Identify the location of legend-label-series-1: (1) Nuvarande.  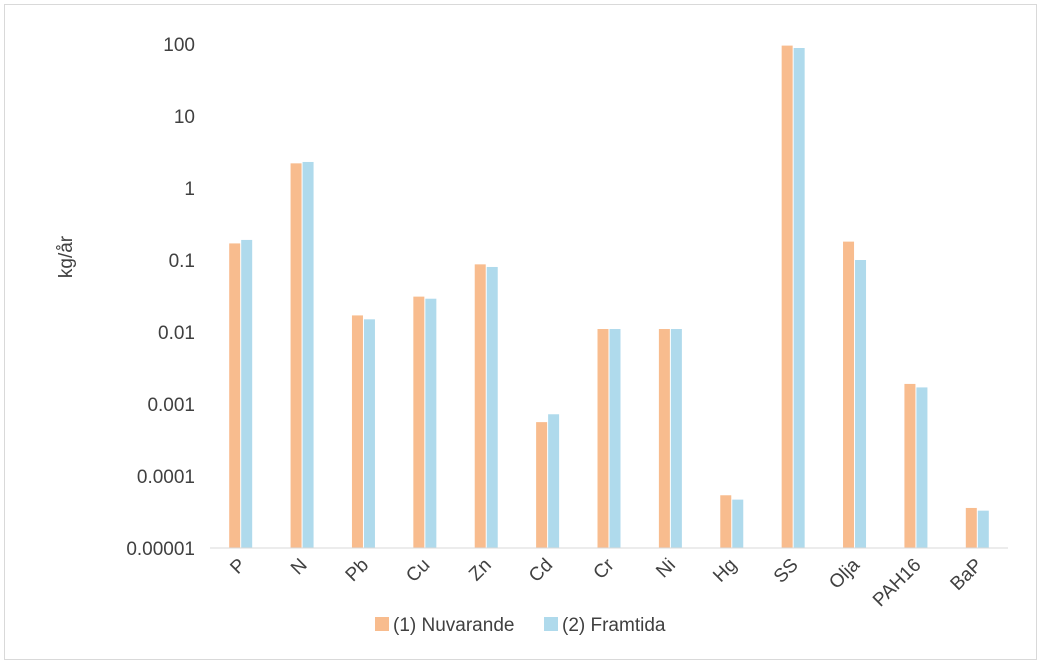
(453, 625).